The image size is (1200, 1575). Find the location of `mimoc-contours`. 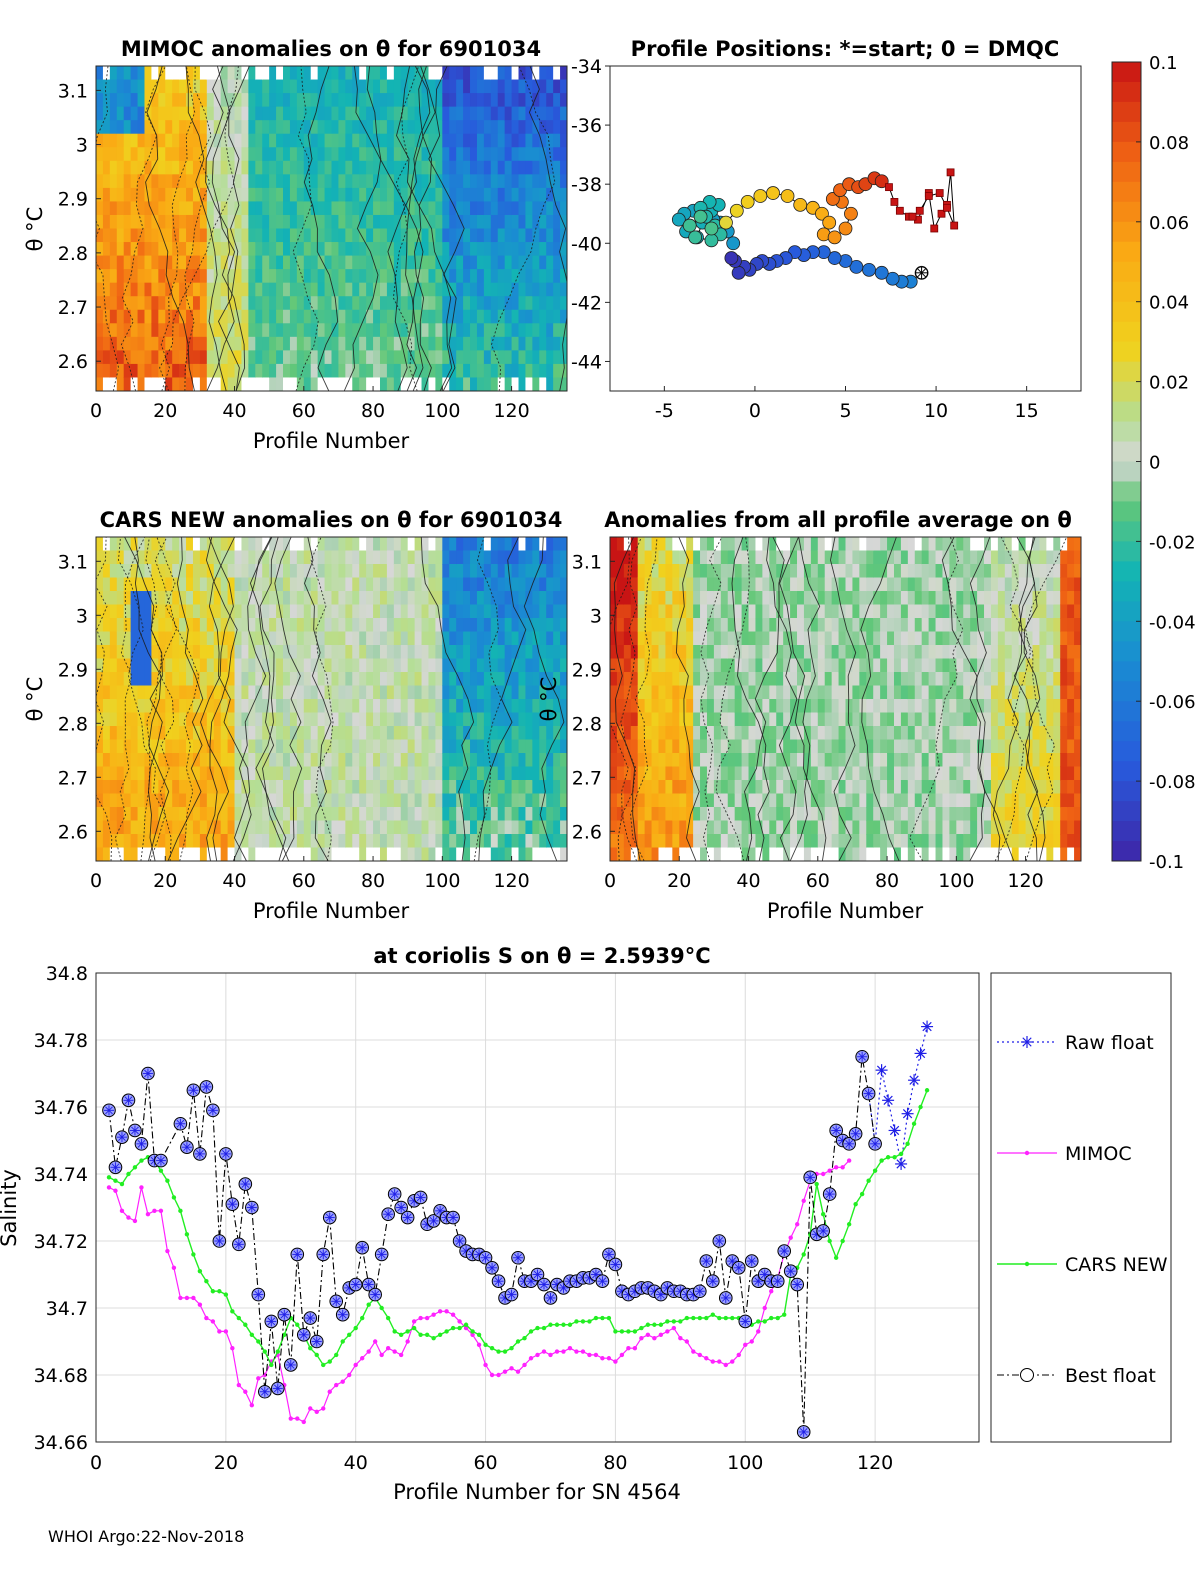

mimoc-contours is located at coordinates (331, 228).